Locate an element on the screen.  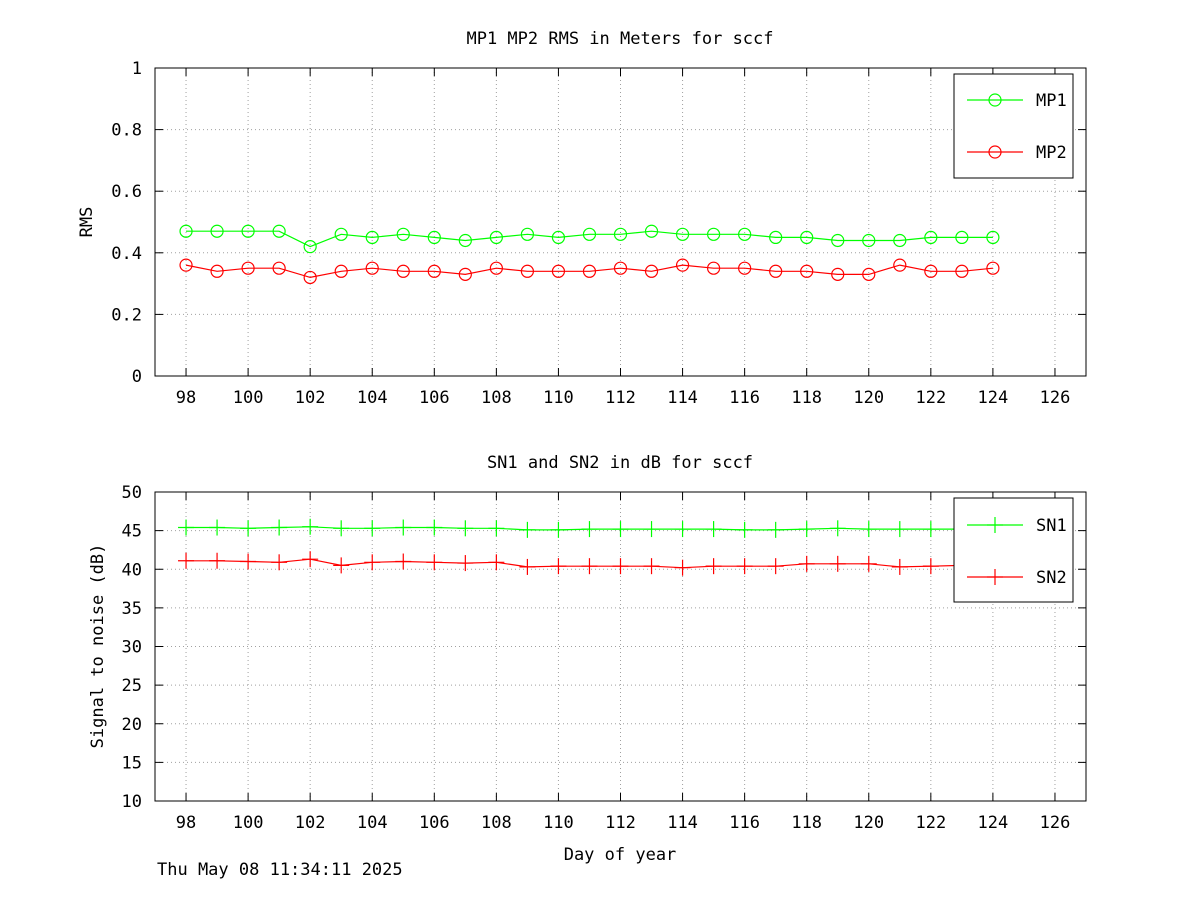
snr-x-tick-label: 116 is located at coordinates (744, 823).